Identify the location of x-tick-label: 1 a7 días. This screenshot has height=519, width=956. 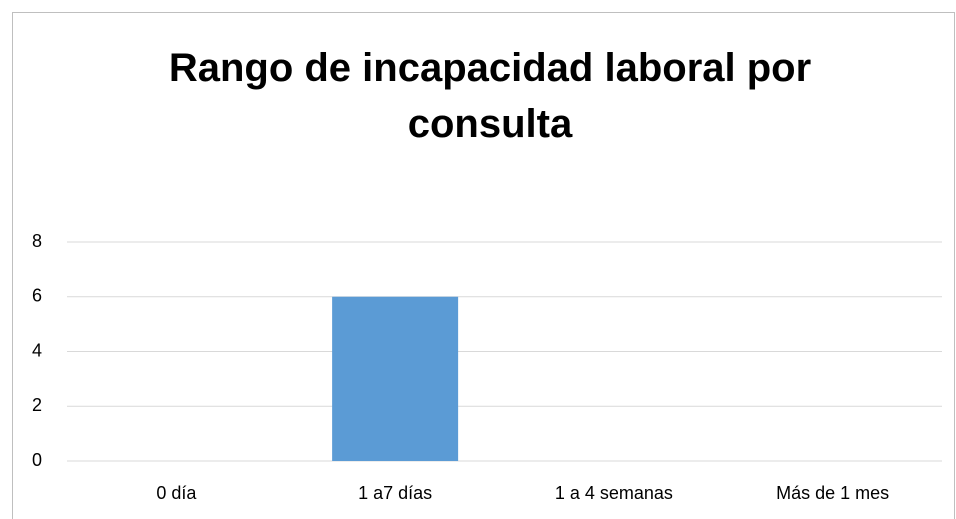
(395, 493).